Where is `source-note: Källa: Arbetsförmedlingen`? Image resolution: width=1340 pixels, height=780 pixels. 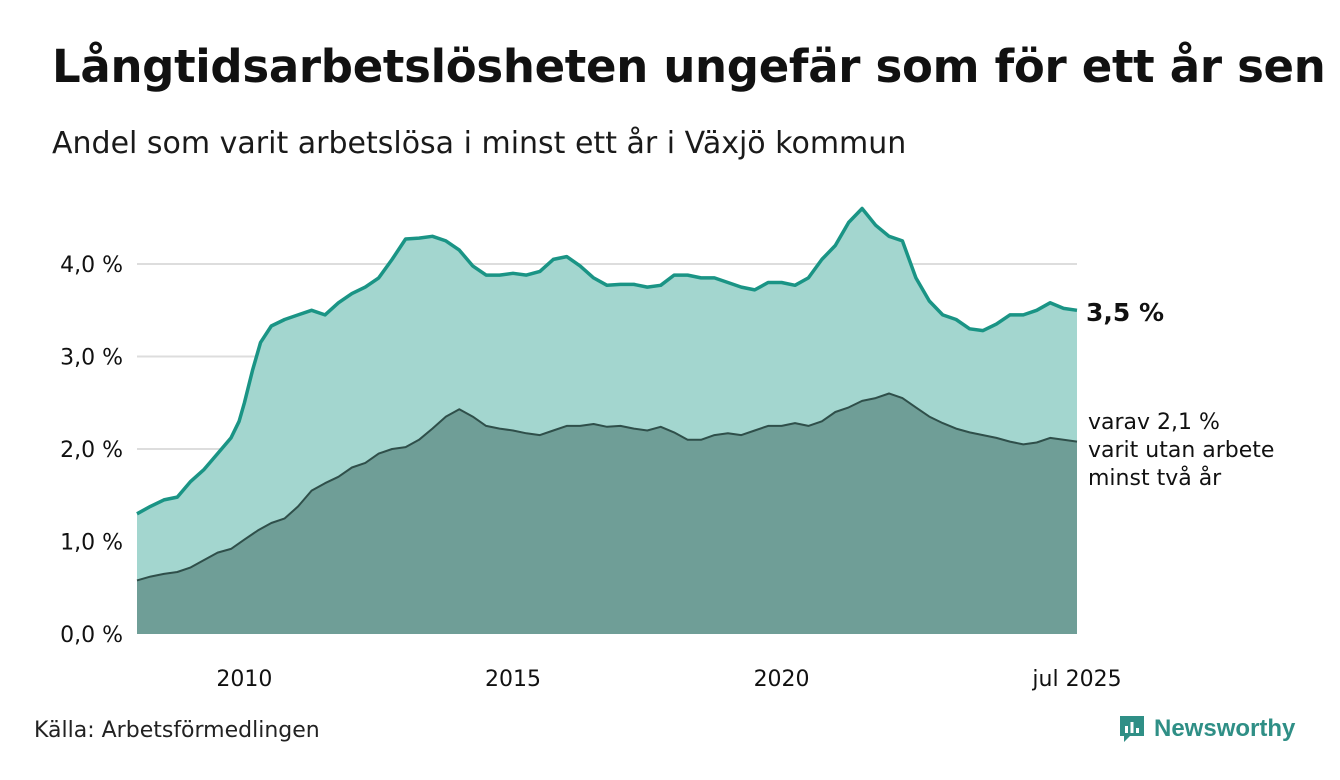
source-note: Källa: Arbetsförmedlingen is located at coordinates (177, 730).